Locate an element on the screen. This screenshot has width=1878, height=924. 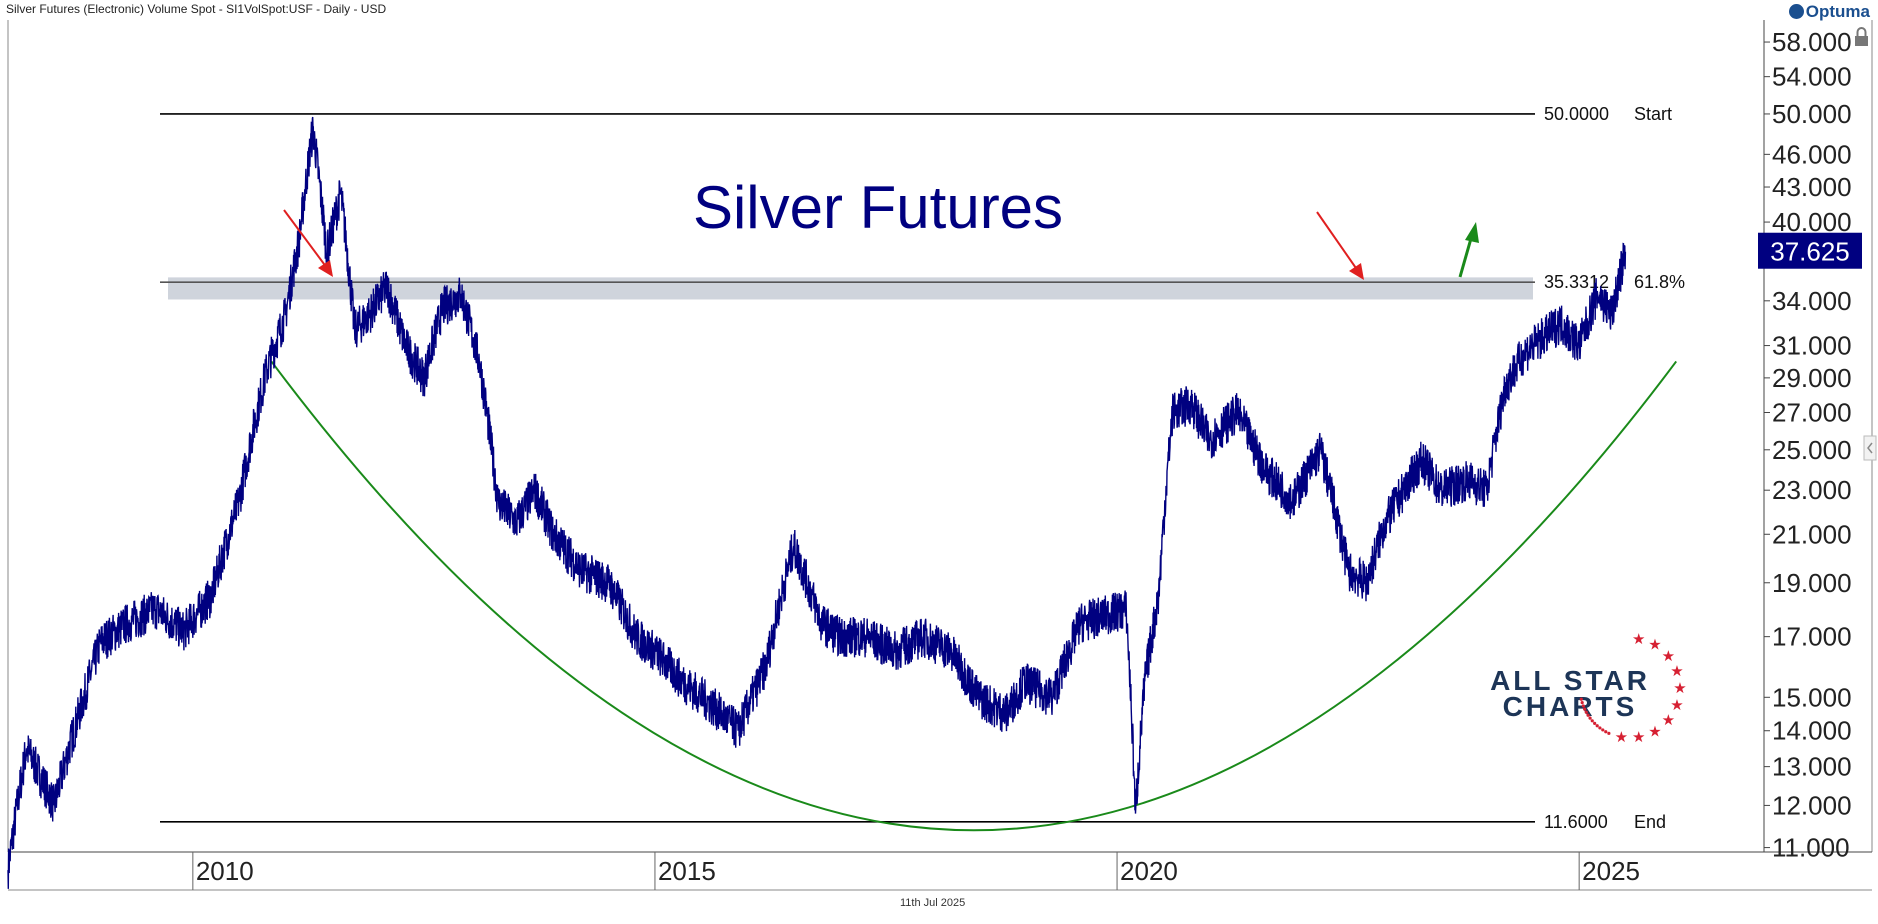
lock-icon is located at coordinates (1861, 36).